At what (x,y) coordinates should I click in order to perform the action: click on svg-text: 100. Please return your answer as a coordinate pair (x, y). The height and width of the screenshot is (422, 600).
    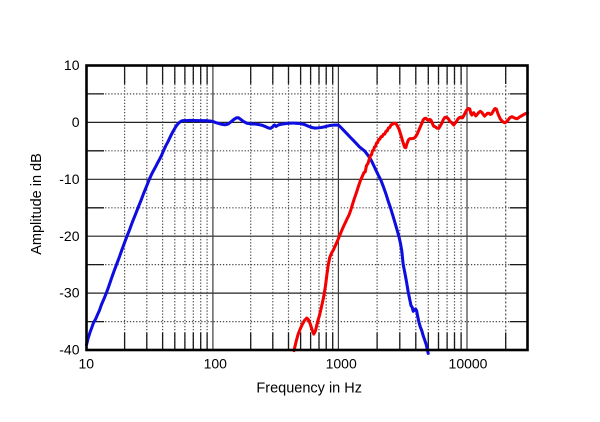
    Looking at the image, I should click on (216, 363).